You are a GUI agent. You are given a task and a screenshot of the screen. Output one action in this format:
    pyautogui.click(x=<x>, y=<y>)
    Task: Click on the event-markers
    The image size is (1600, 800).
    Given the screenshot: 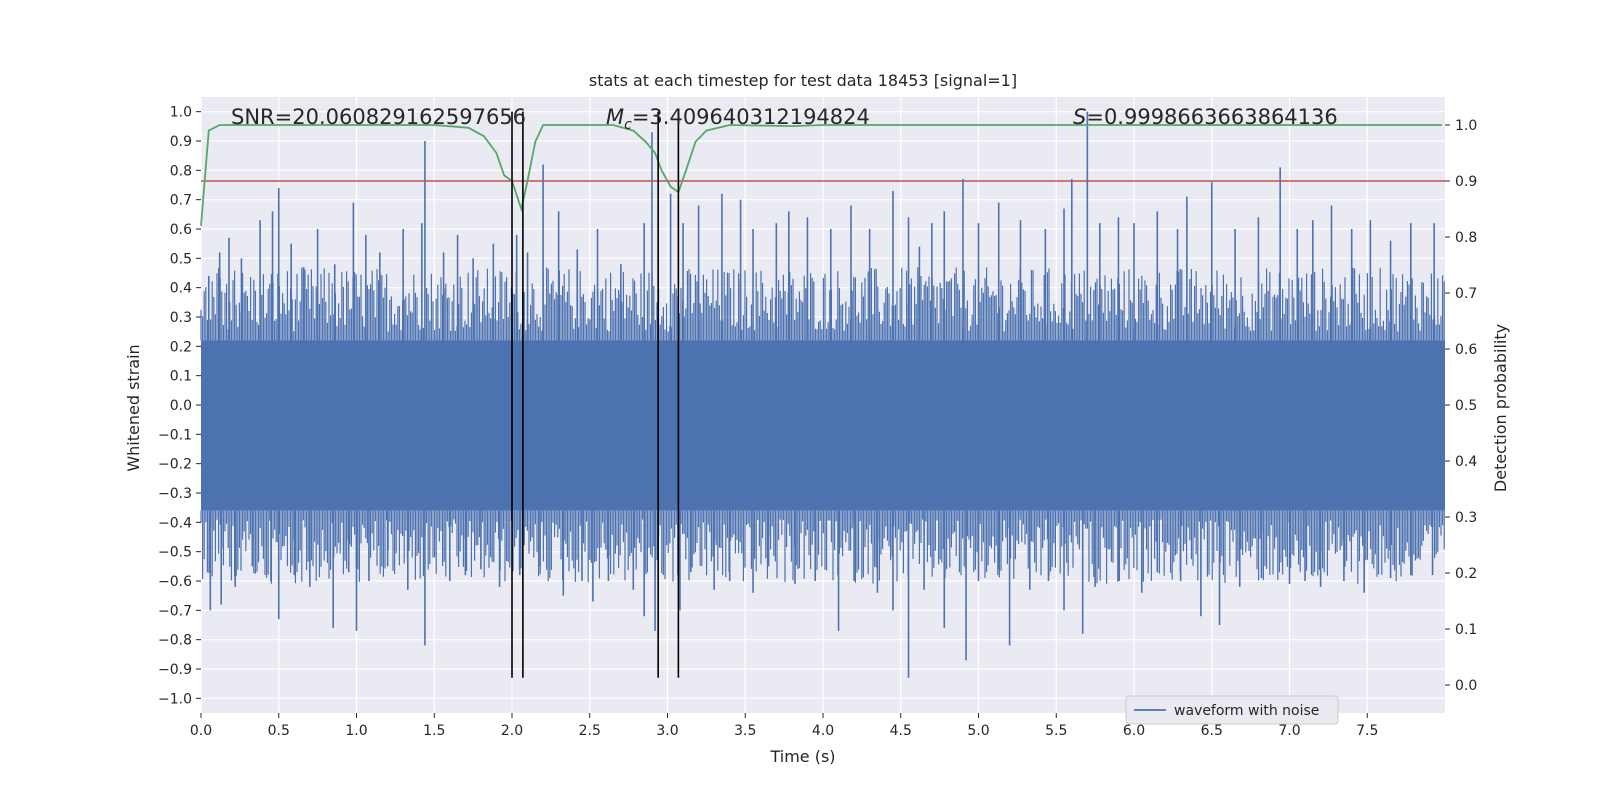 What is the action you would take?
    pyautogui.click(x=595, y=394)
    